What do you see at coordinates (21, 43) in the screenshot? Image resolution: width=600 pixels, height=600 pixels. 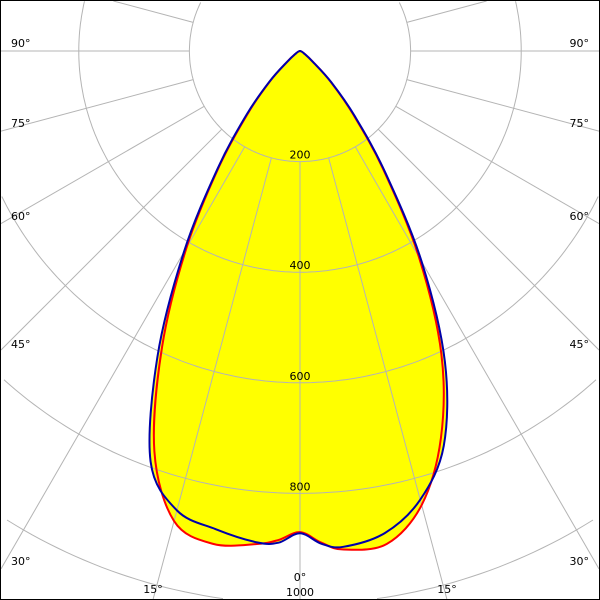 I see `angle-label-left: 90°` at bounding box center [21, 43].